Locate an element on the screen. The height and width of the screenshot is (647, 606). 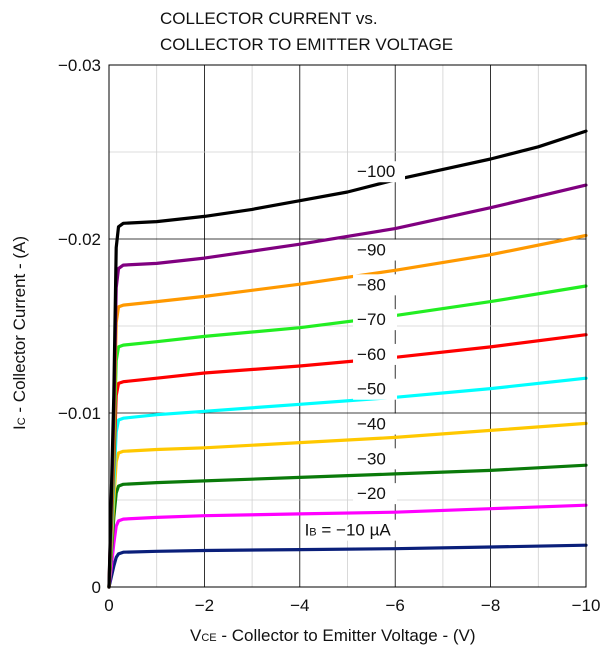
x-tick-label: −6 is located at coordinates (395, 605).